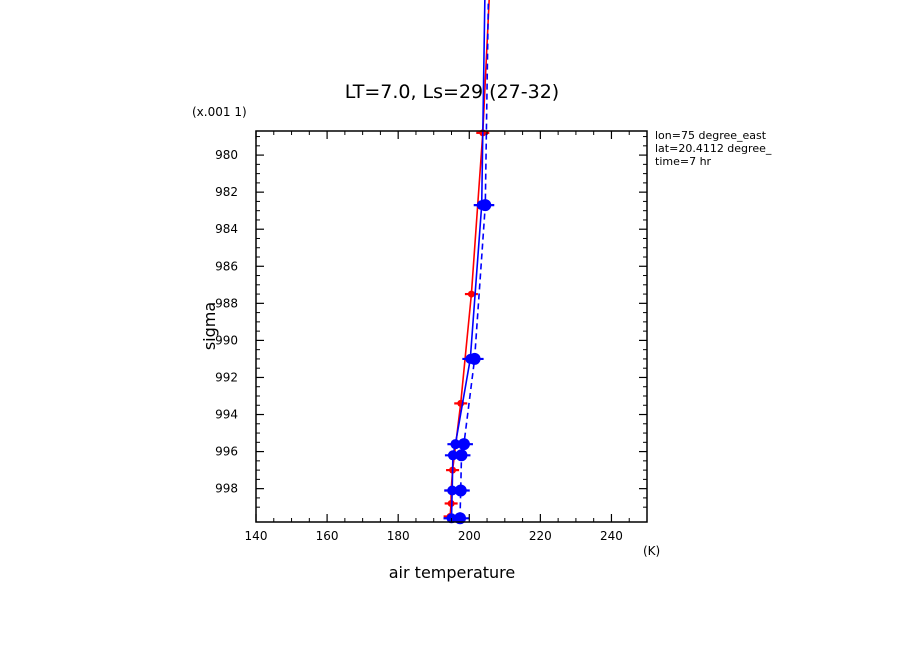 Image resolution: width=904 pixels, height=654 pixels. Describe the element at coordinates (226, 340) in the screenshot. I see `y-tick-label: 990` at that location.